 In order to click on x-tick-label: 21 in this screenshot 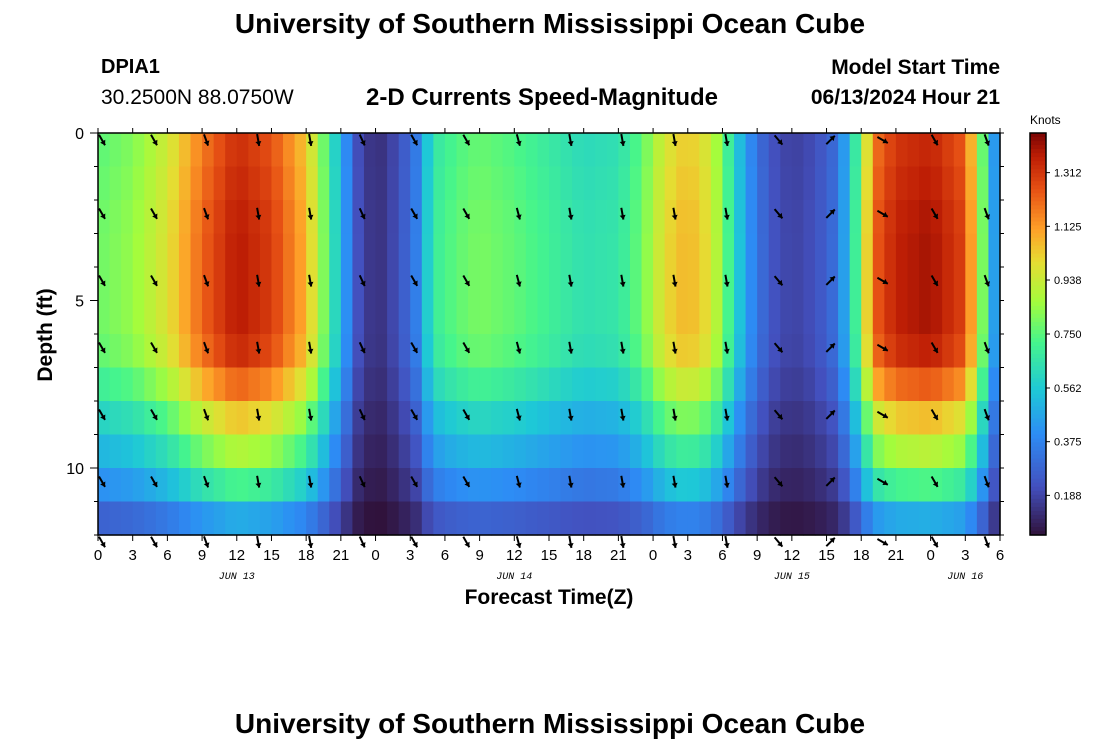, I will do `click(618, 555)`.